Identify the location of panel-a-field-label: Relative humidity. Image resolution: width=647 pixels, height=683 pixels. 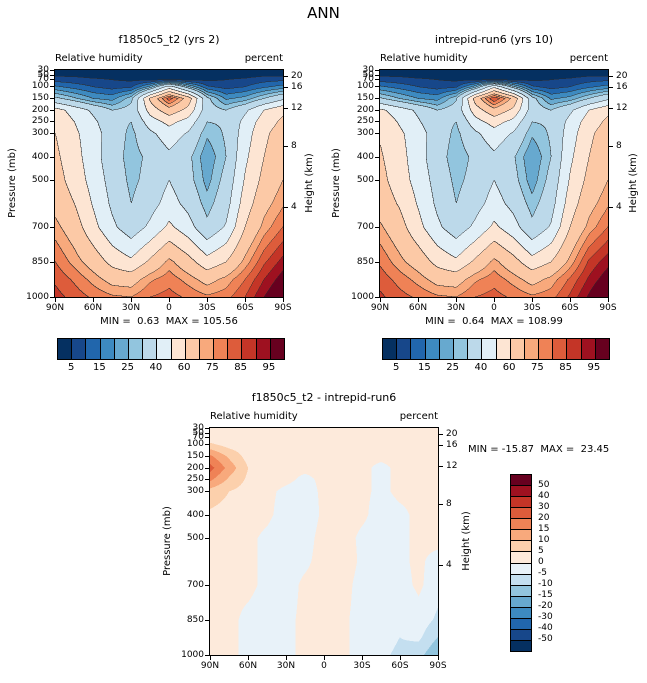
(99, 58).